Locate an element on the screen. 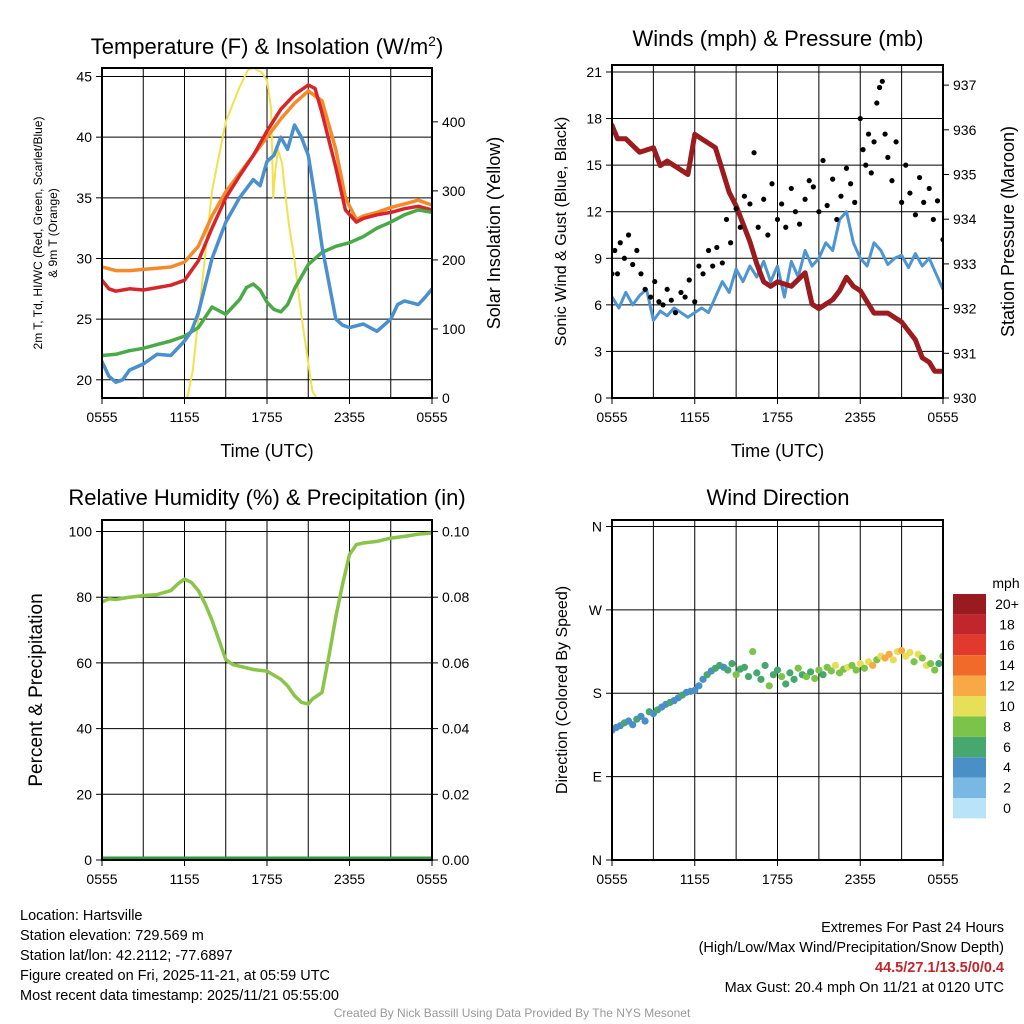  colorbar-label: 14 is located at coordinates (1007, 665).